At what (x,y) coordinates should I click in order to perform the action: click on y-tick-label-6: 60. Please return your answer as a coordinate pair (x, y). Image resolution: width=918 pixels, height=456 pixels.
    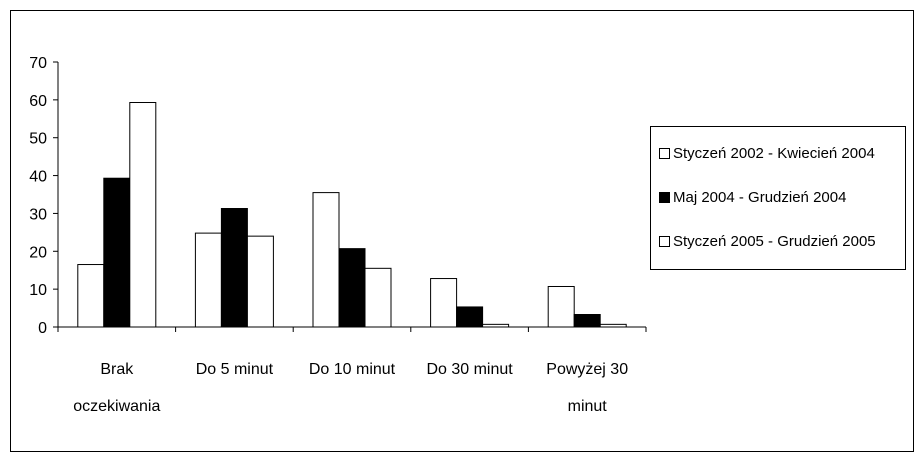
    Looking at the image, I should click on (38, 101).